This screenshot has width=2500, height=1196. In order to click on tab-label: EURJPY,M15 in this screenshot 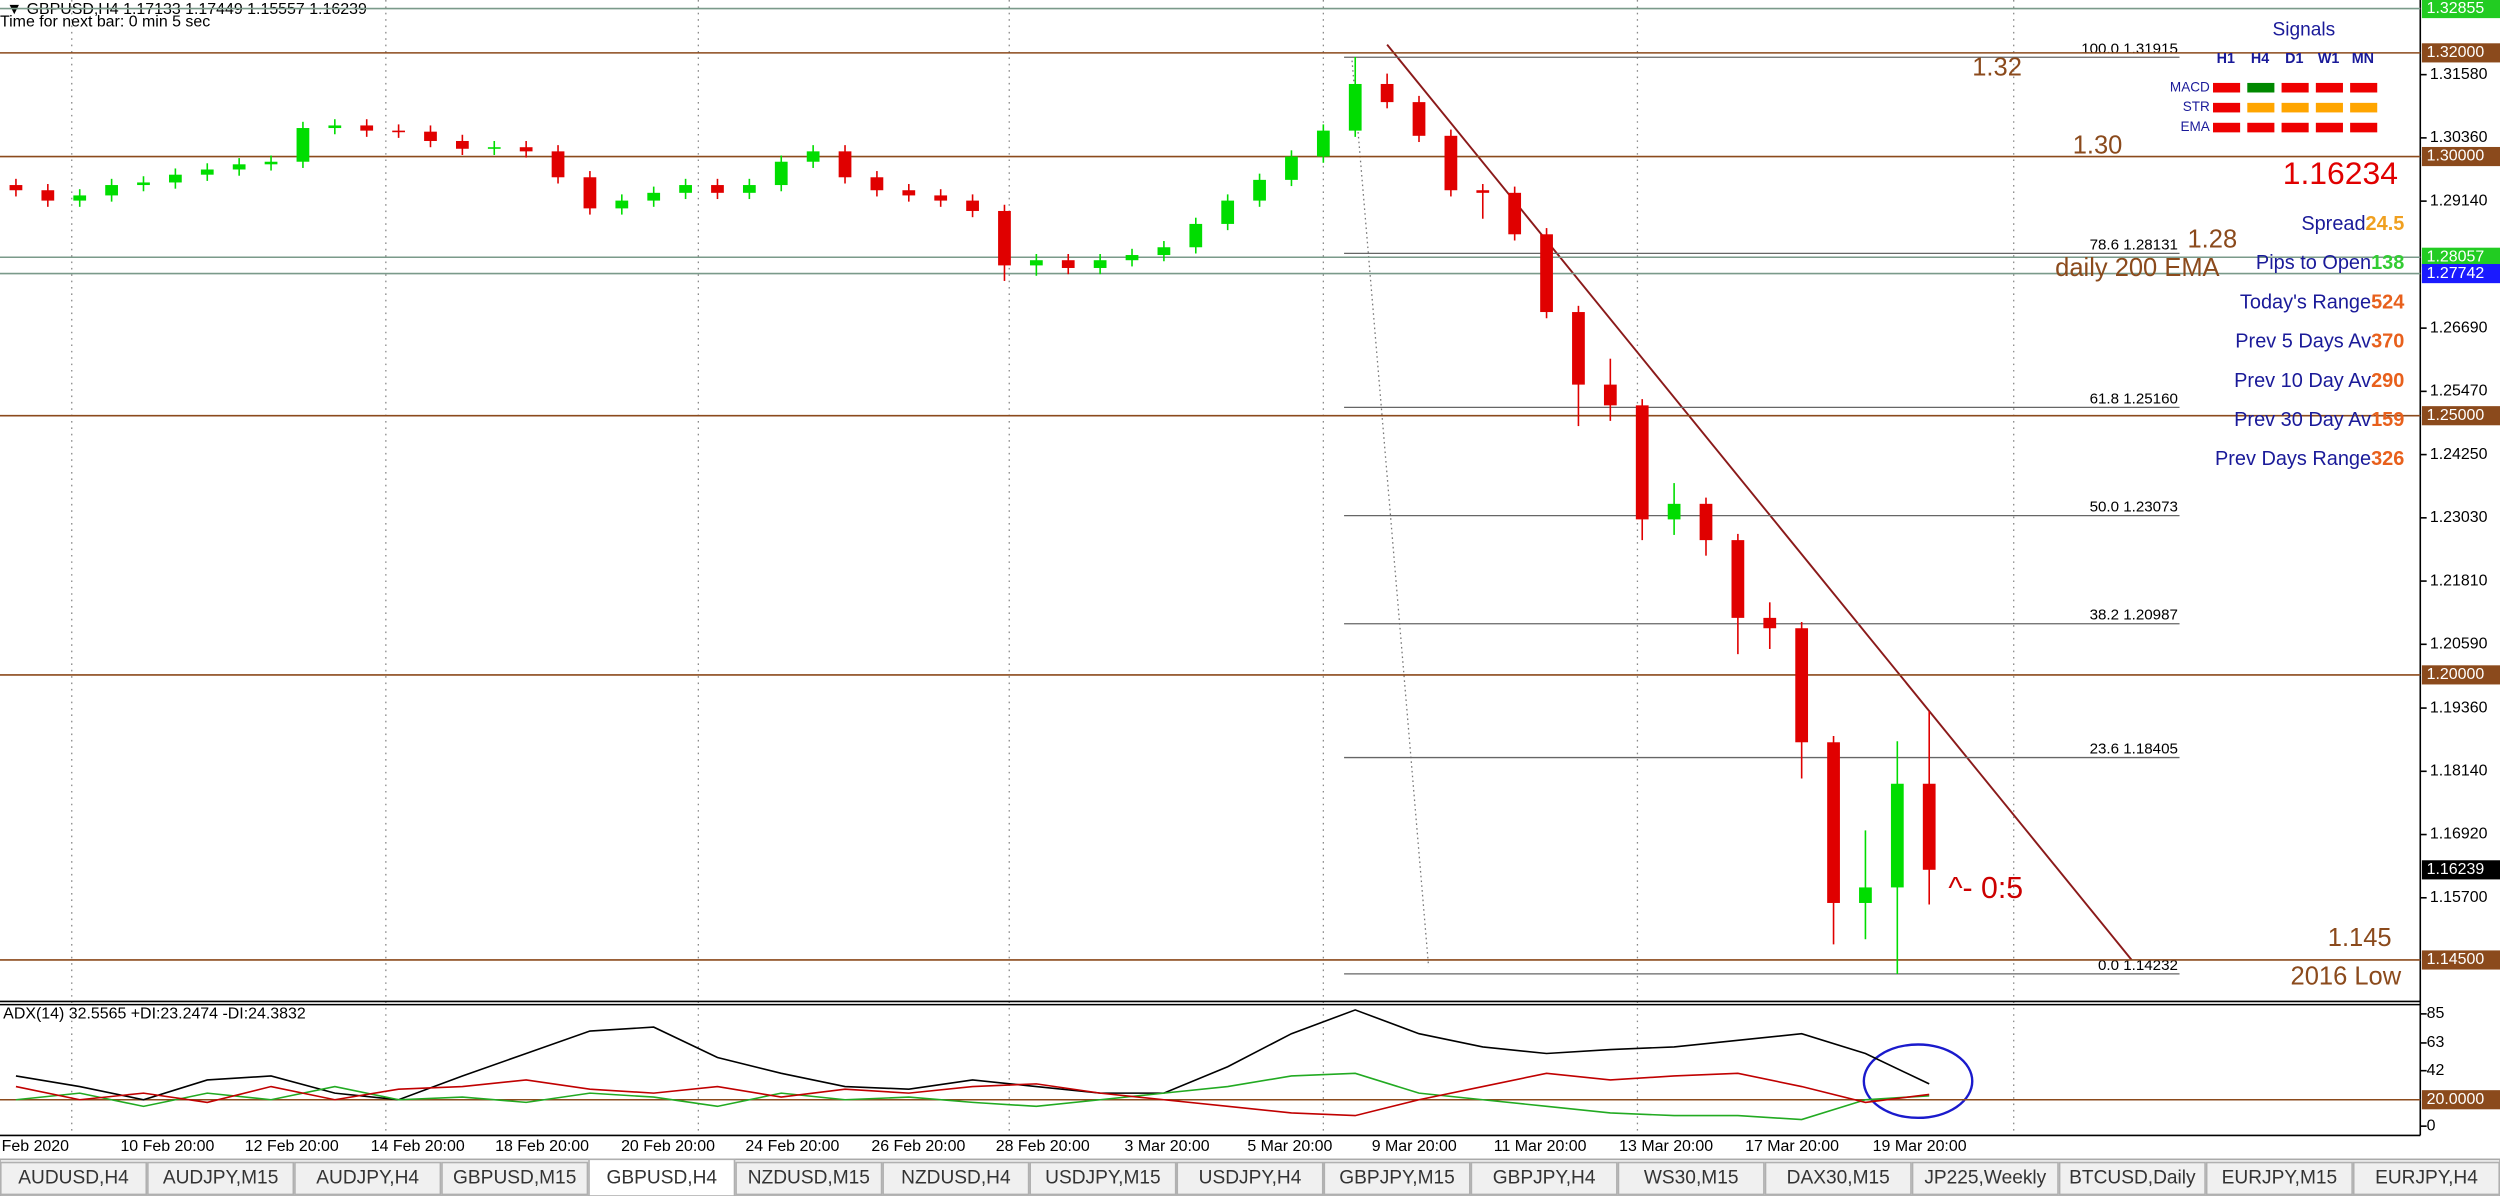, I will do `click(2280, 1178)`.